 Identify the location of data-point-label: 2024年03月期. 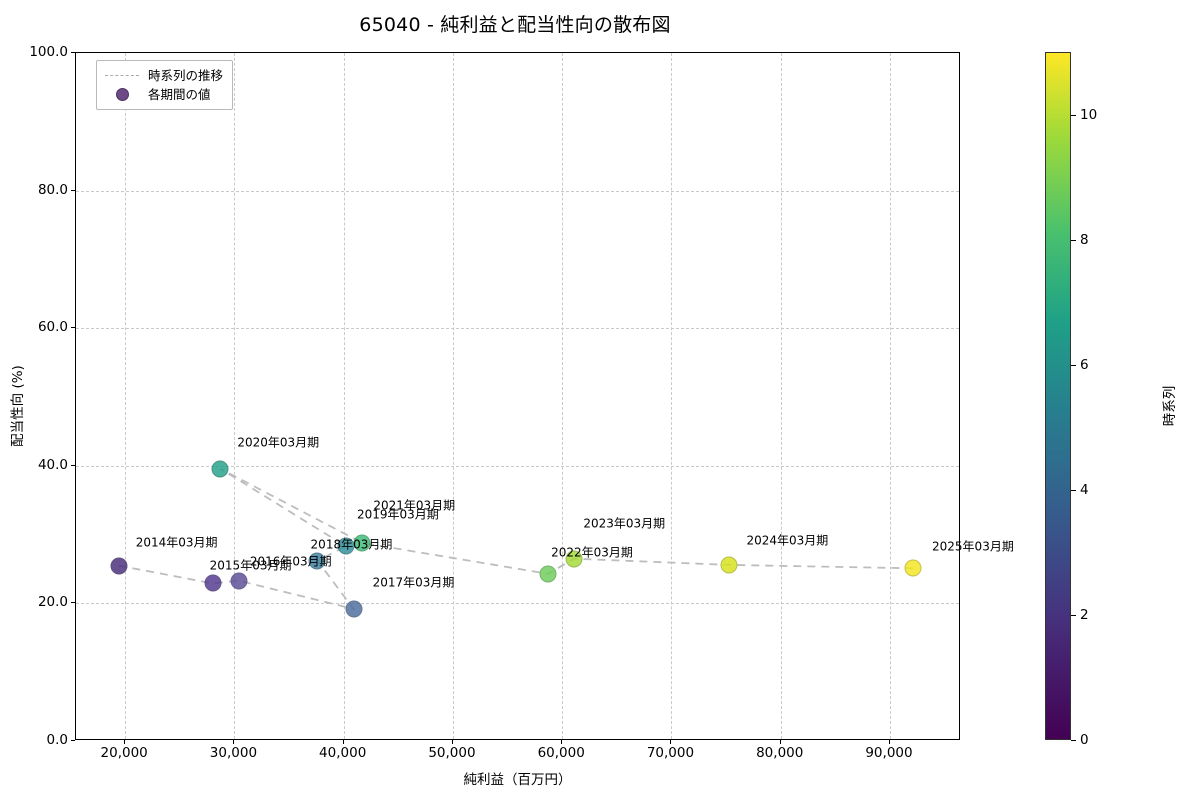
(787, 540).